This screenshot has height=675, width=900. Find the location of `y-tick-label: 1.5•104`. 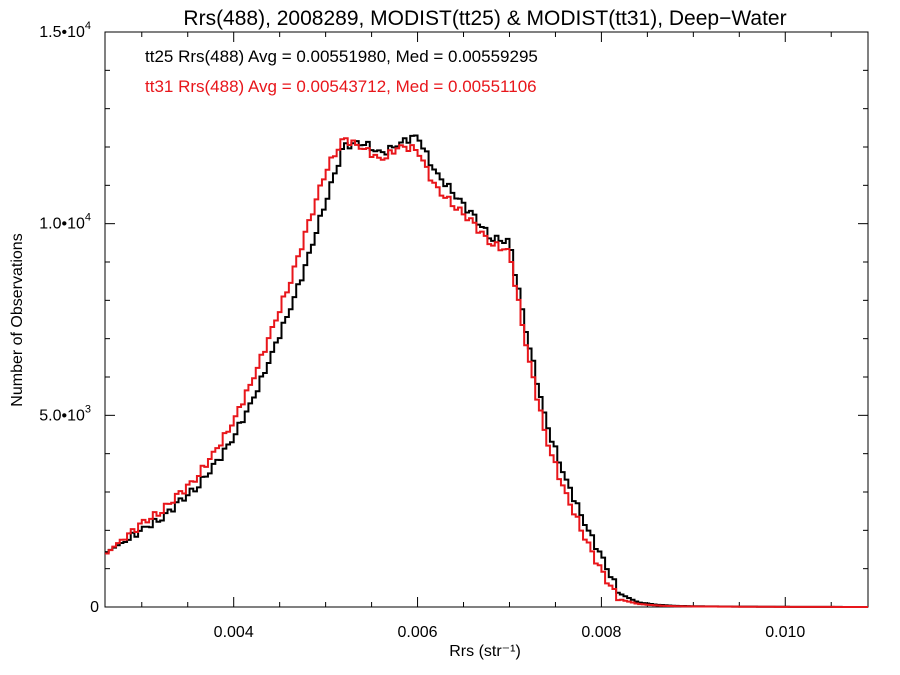

y-tick-label: 1.5•104 is located at coordinates (65, 30).